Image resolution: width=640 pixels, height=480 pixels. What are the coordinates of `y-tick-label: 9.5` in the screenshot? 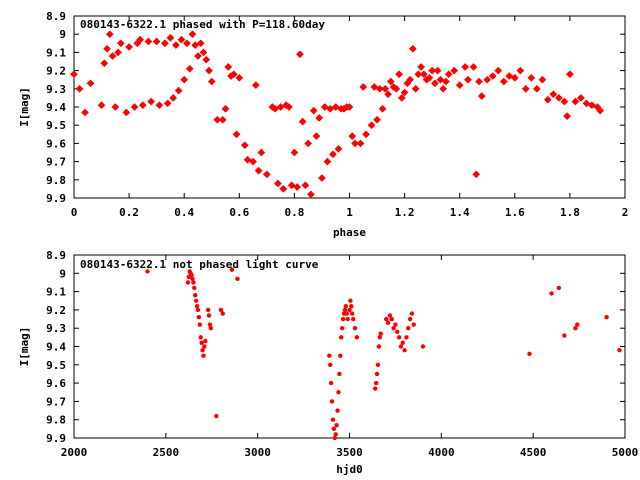 It's located at (56, 365).